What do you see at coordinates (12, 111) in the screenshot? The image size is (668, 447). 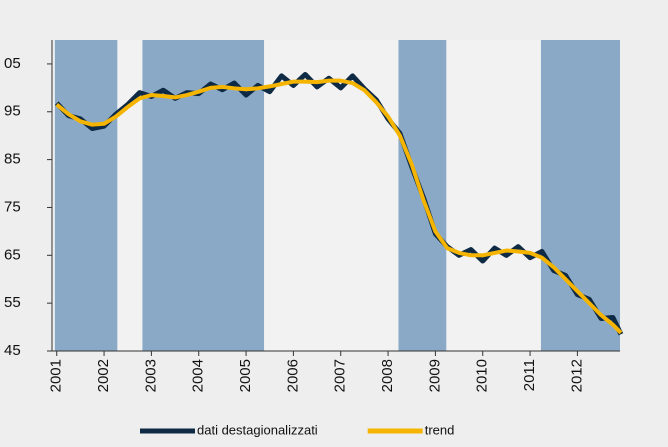 I see `y-tick-label: 95` at bounding box center [12, 111].